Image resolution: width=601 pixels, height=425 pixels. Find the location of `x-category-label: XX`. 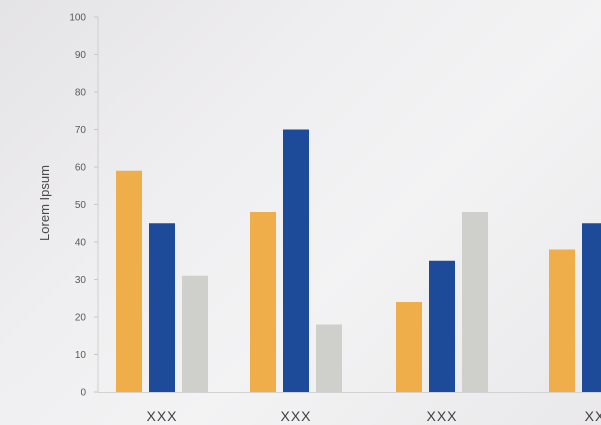

x-category-label: XX is located at coordinates (593, 416).